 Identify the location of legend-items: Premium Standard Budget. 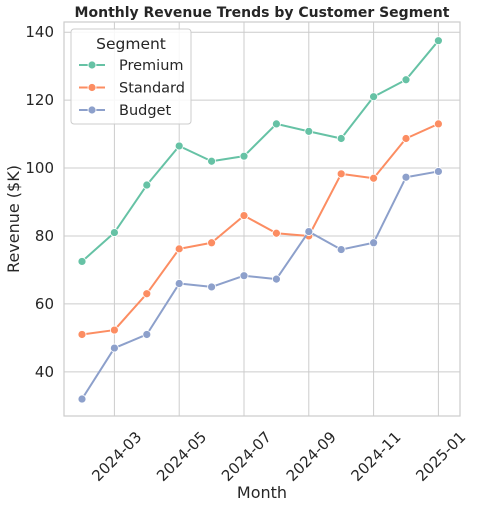
(132, 88).